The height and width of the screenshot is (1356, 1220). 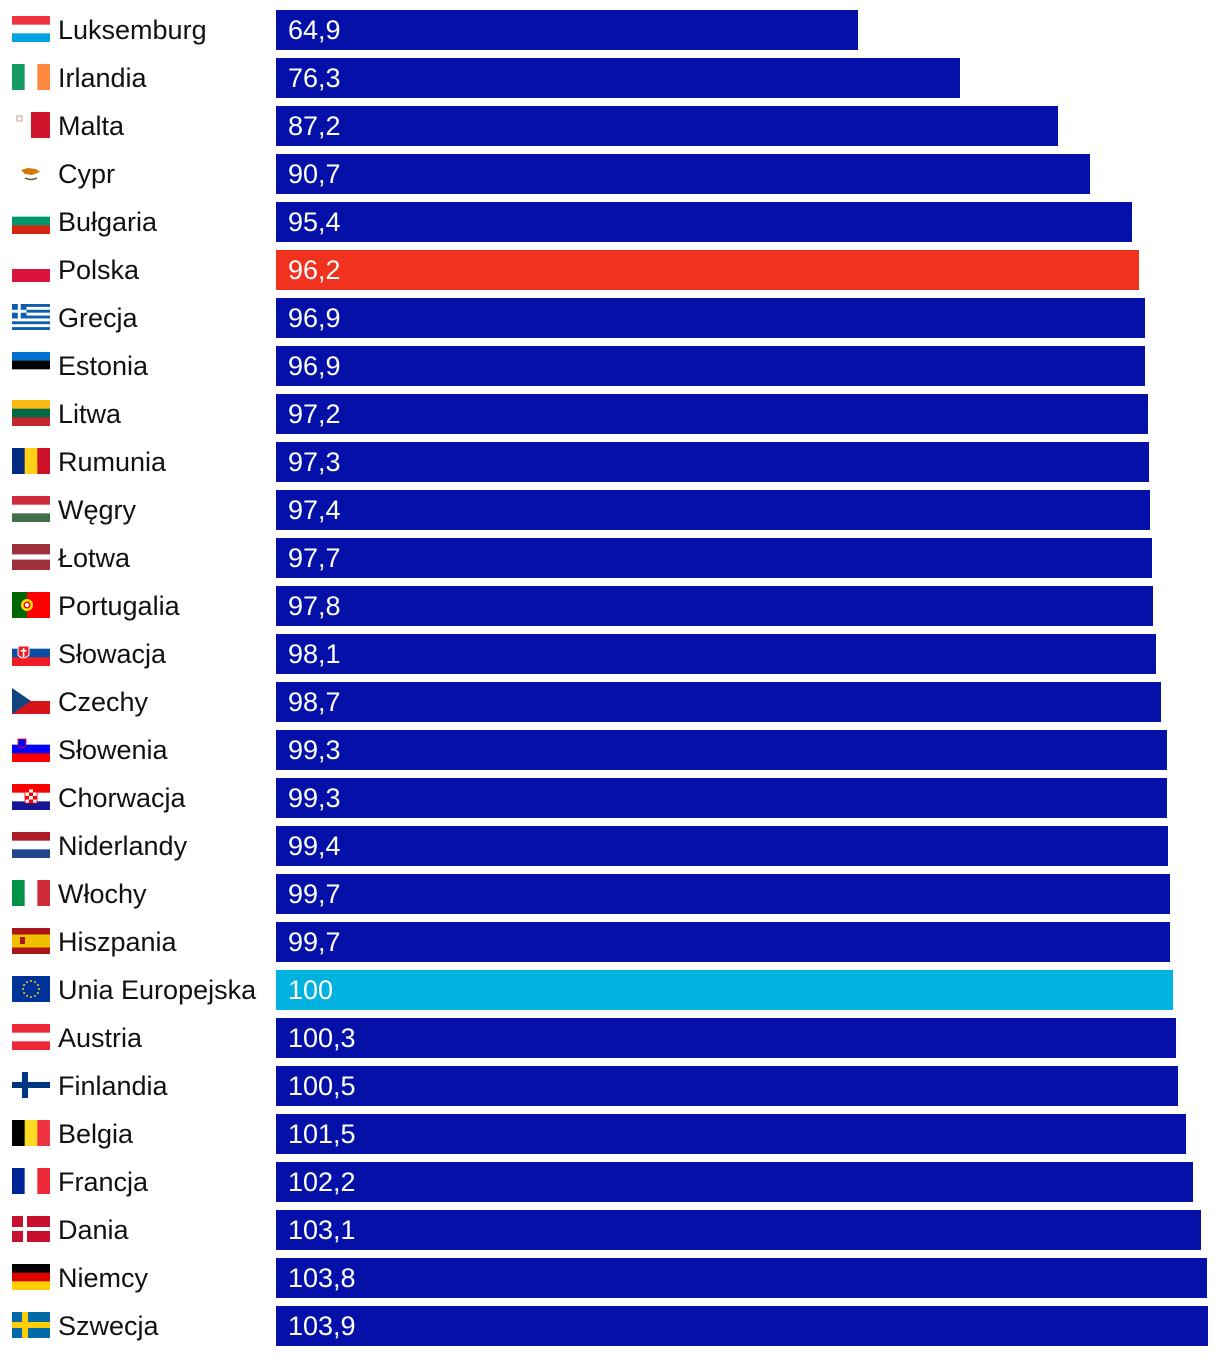 What do you see at coordinates (31, 893) in the screenshot?
I see `it-flag-icon` at bounding box center [31, 893].